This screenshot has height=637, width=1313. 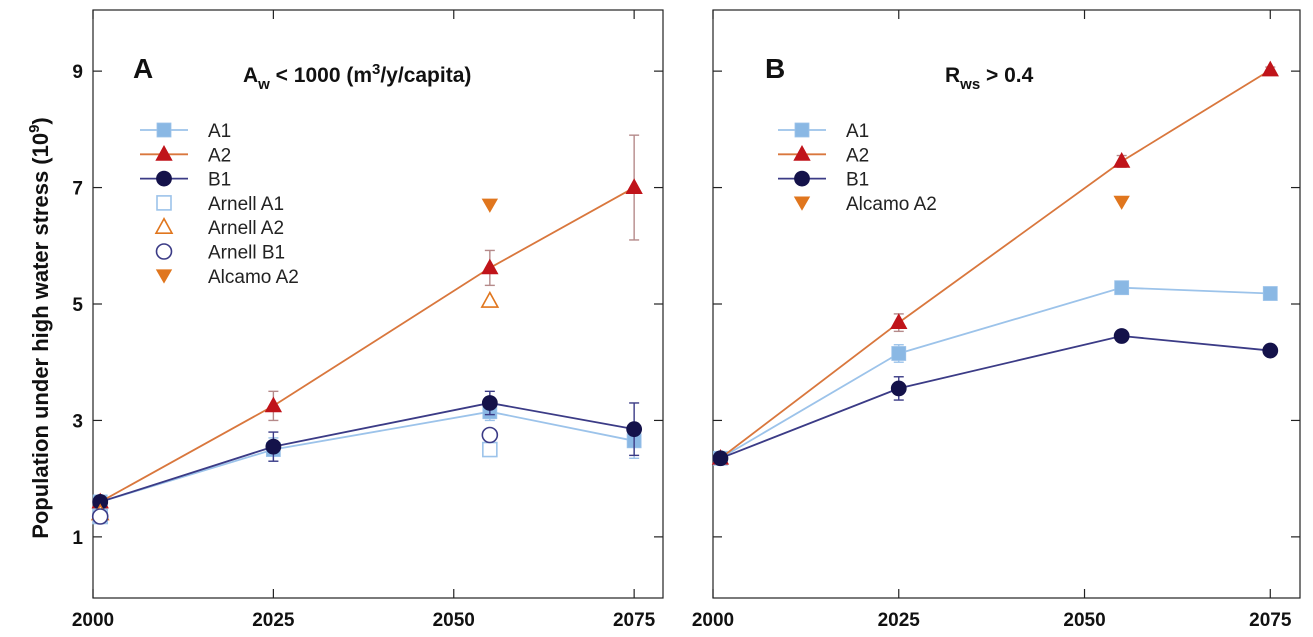 I want to click on panel-a-legend-label: B1, so click(x=219, y=180).